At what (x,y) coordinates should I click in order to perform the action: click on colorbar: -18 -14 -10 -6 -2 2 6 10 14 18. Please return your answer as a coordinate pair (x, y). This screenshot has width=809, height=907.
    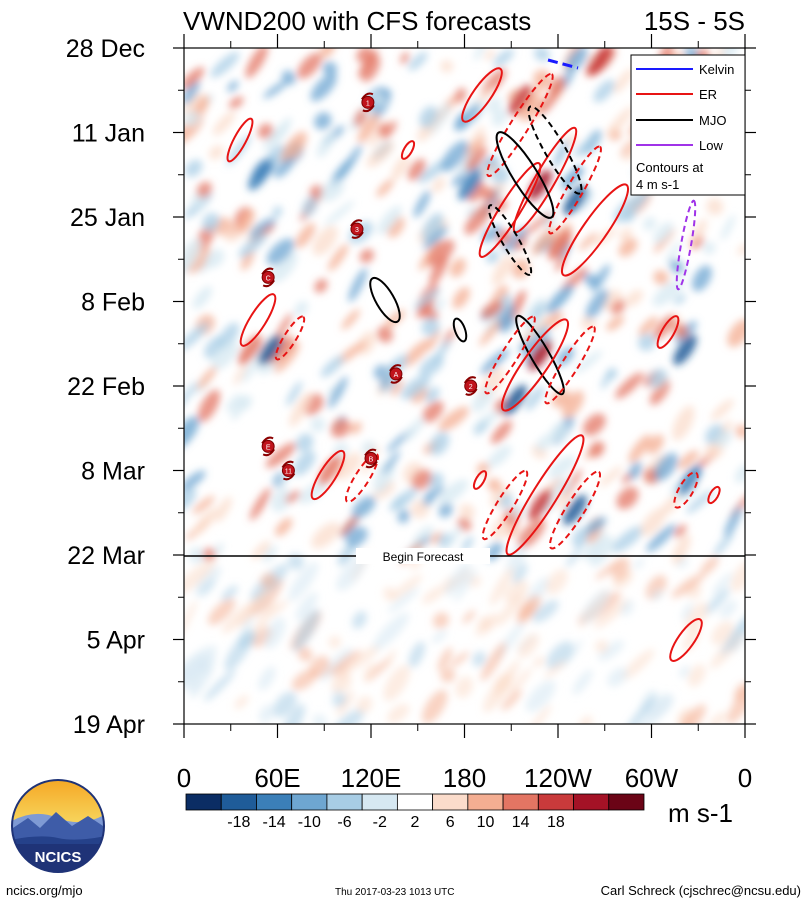
    Looking at the image, I should click on (415, 812).